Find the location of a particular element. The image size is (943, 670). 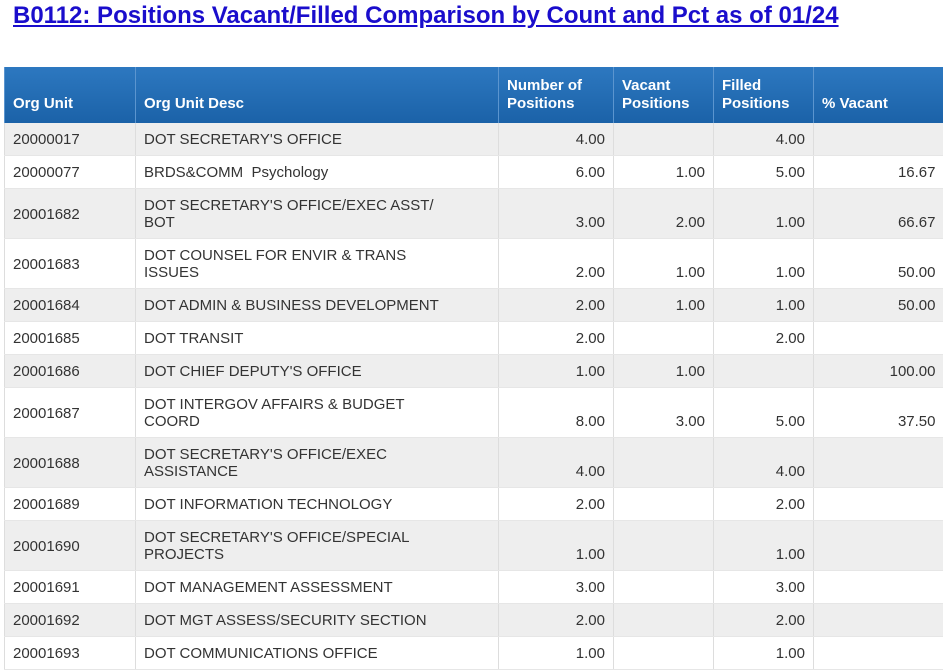

org-unit-desc: DOT MANAGEMENT ASSESSMENT is located at coordinates (317, 587).